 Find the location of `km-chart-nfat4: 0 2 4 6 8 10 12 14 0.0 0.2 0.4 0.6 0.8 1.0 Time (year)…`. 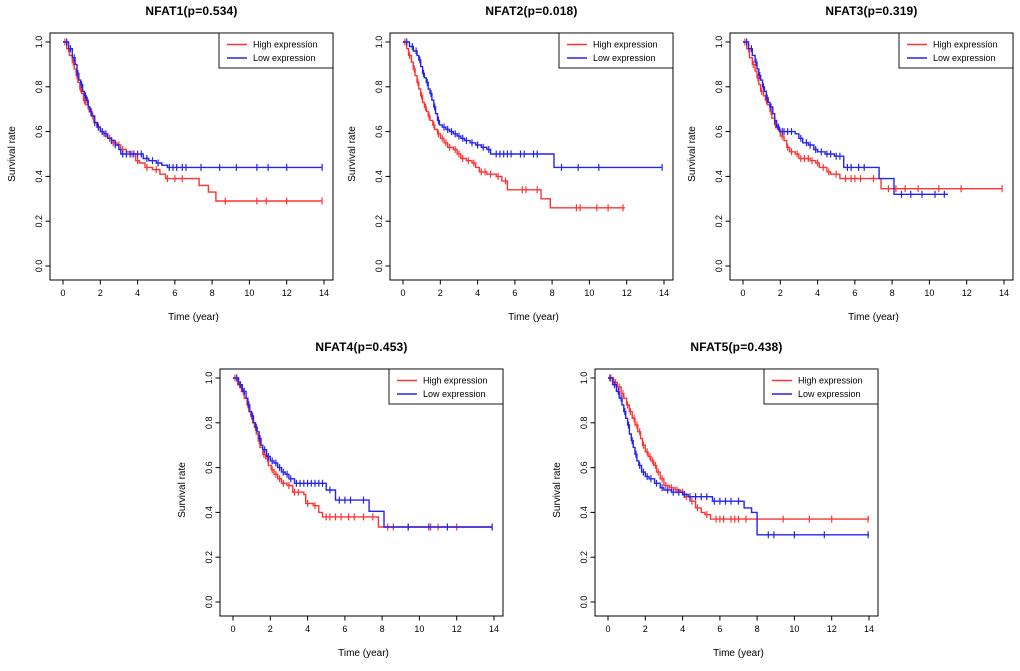

km-chart-nfat4: 0 2 4 6 8 10 12 14 0.0 0.2 0.4 0.6 0.8 1.0 Time (year)… is located at coordinates (340, 513).